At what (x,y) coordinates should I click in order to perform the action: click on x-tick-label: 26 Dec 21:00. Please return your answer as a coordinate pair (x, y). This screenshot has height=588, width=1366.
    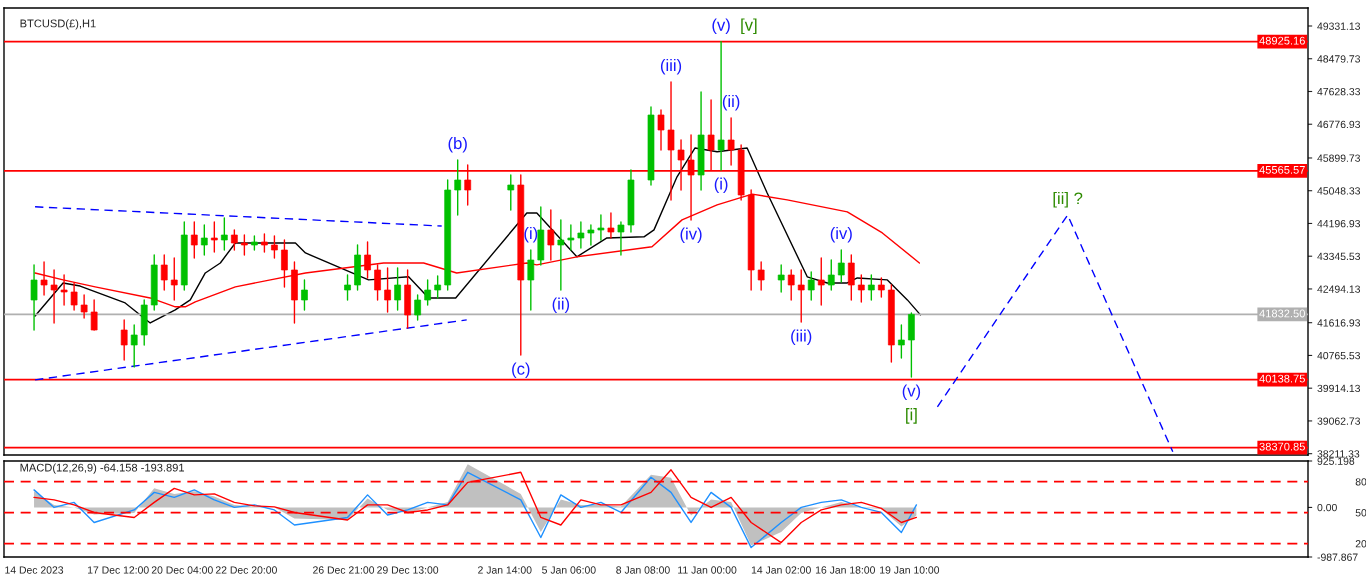
    Looking at the image, I should click on (344, 570).